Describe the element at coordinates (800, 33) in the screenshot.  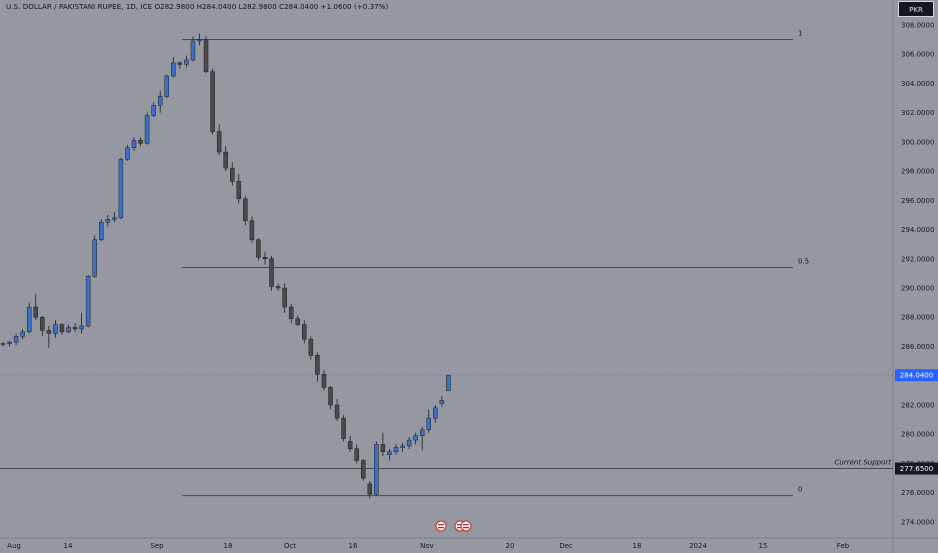
I see `fib-level-label: 1` at that location.